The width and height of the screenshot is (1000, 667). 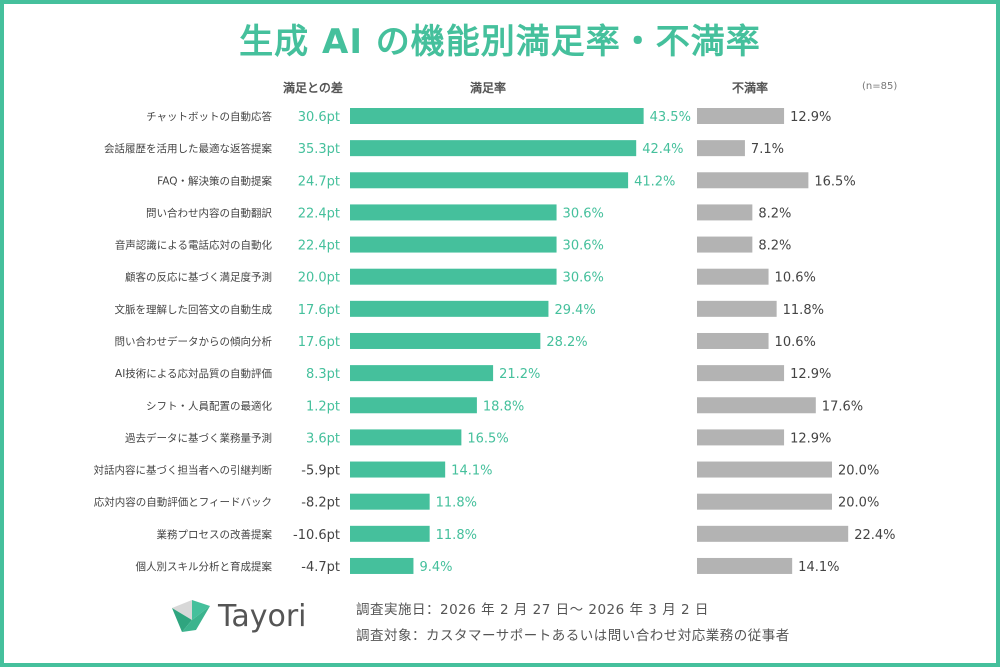 I want to click on sample-size: (n=85), so click(x=880, y=86).